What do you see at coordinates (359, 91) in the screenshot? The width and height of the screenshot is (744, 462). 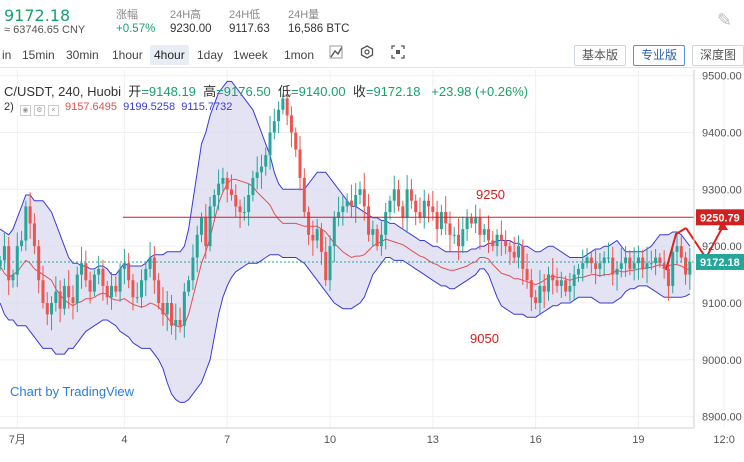 I see `close-label-legend: 收` at bounding box center [359, 91].